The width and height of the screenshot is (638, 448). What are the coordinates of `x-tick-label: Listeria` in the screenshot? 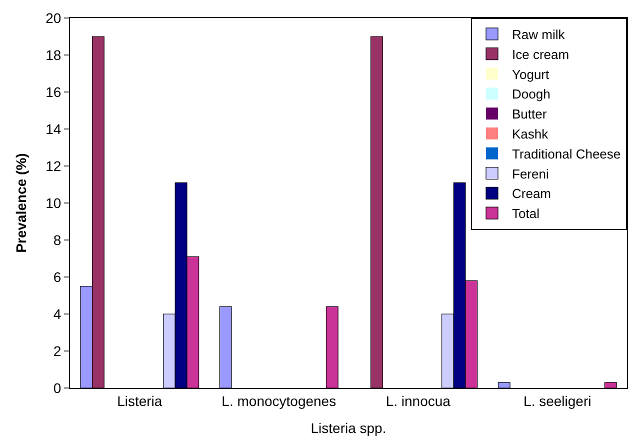 It's located at (139, 400).